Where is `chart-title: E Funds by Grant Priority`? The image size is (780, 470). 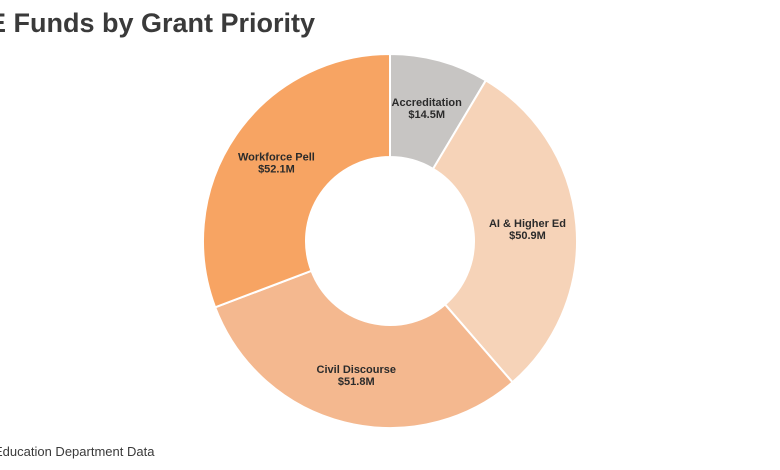
chart-title: E Funds by Grant Priority is located at coordinates (158, 23).